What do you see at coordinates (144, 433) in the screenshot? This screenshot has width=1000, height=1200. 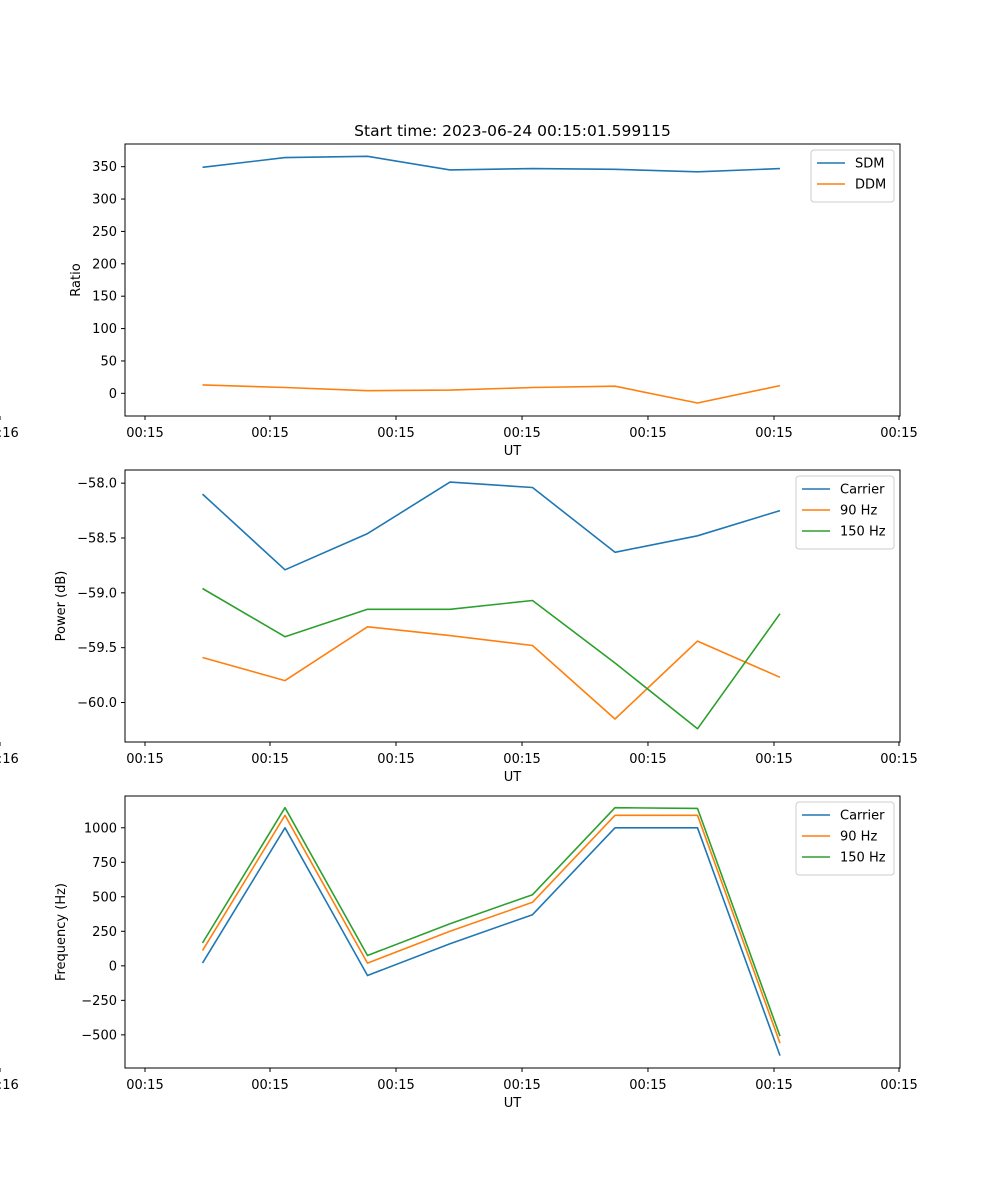 I see `ratio-x-tick-label-0: 00:15` at bounding box center [144, 433].